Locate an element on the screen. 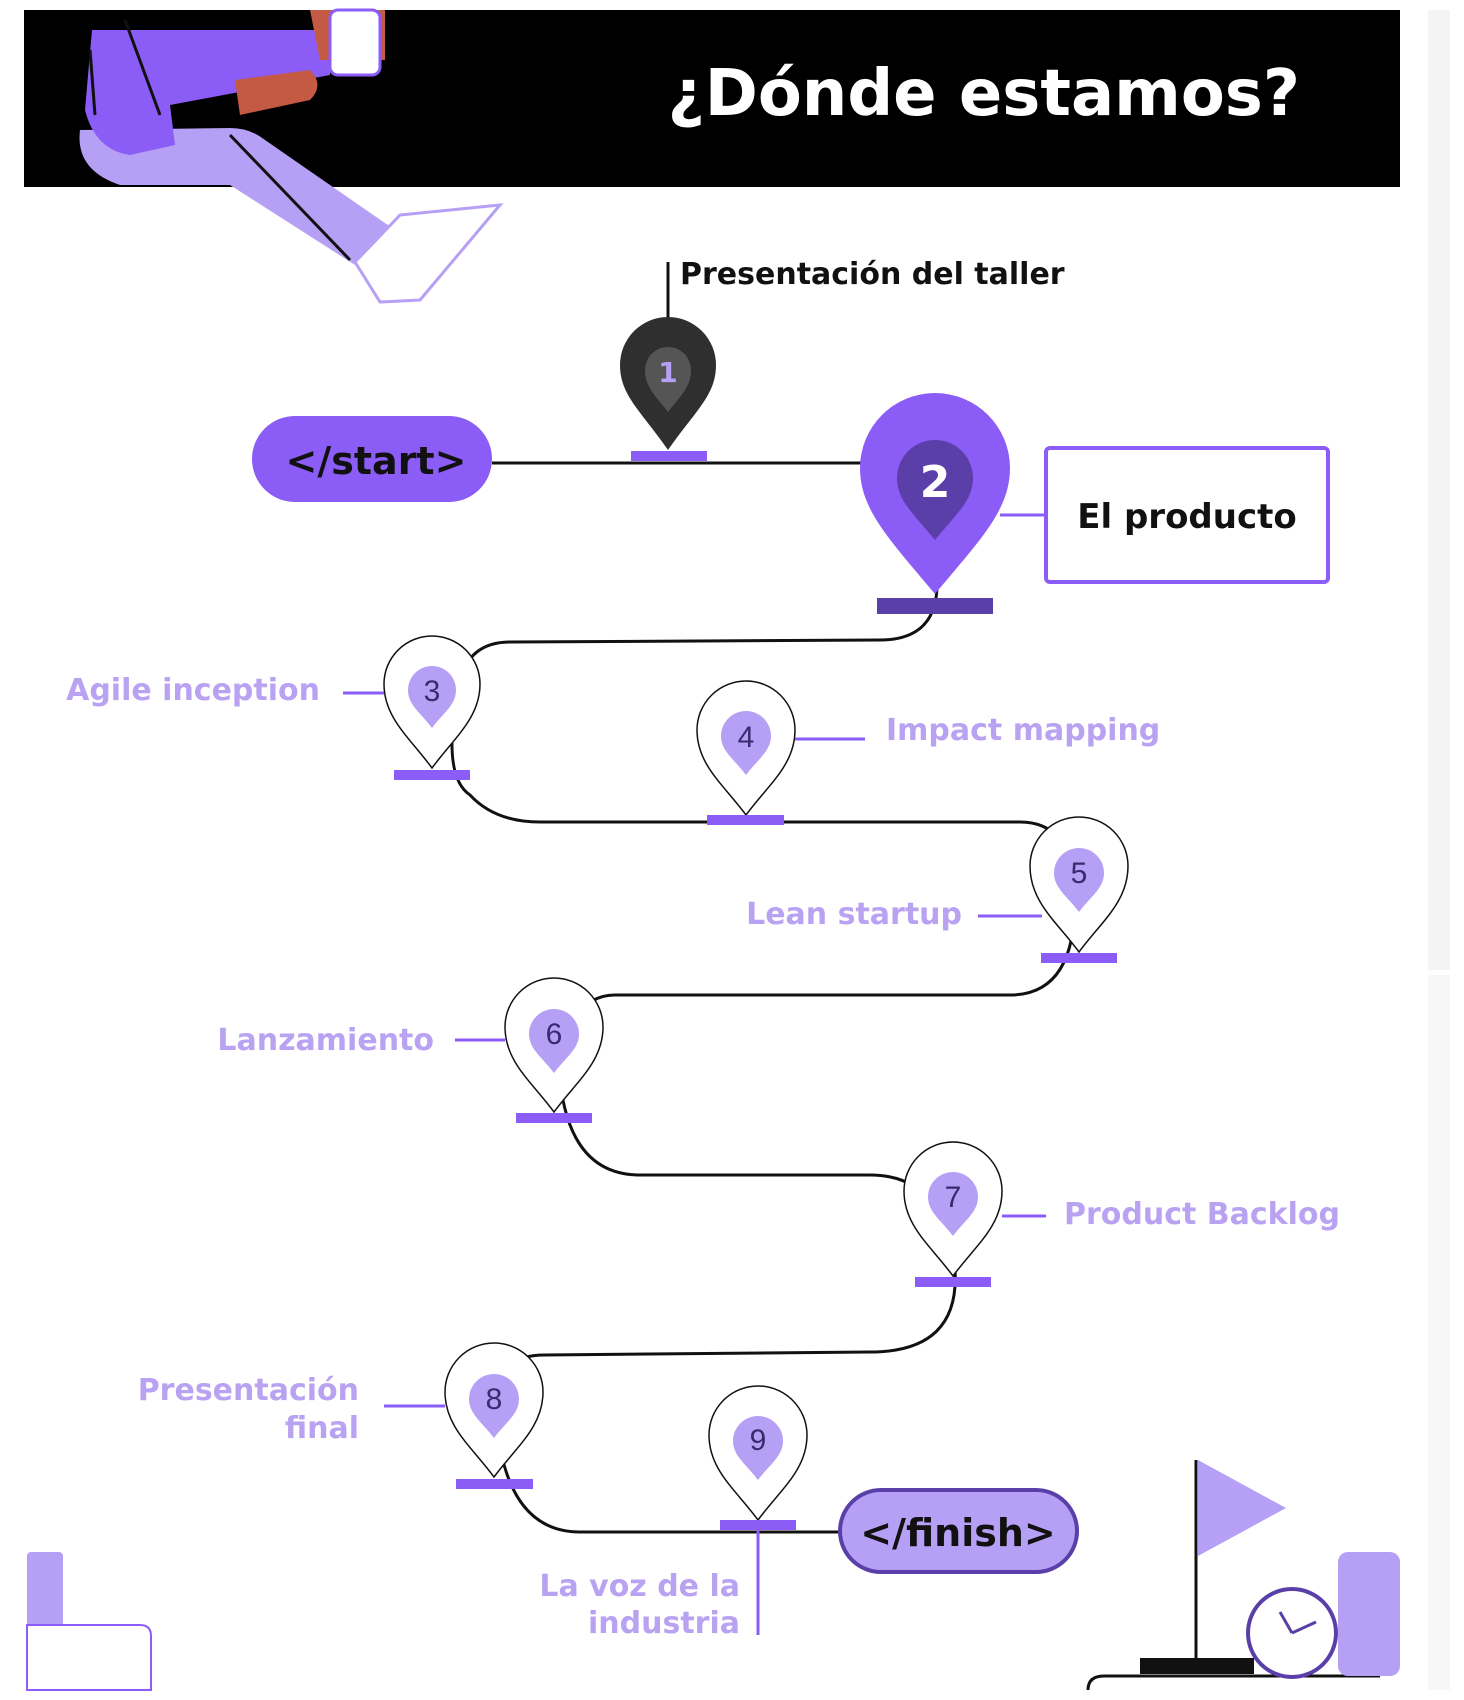  stop-8-label-line-2: final is located at coordinates (322, 1428).